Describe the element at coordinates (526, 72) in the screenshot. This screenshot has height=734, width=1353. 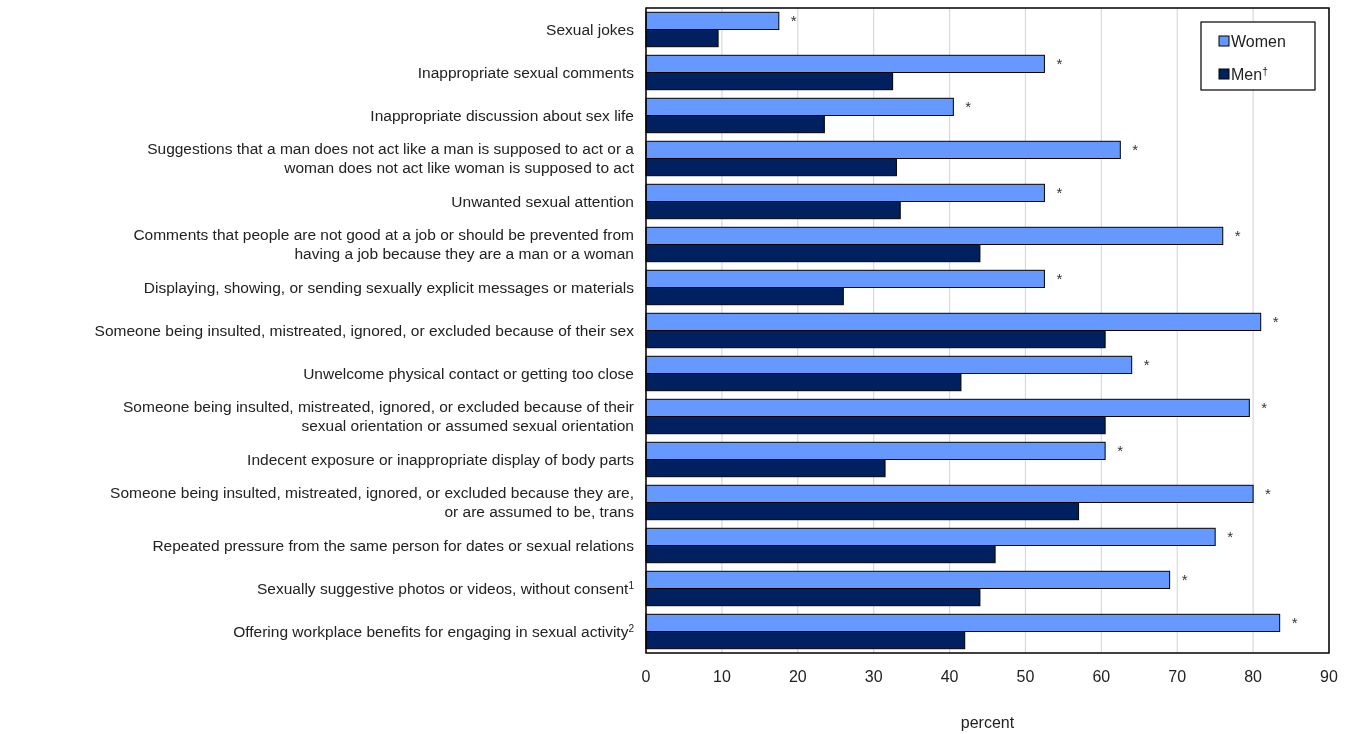
I see `y-tick-label: Inappropriate sexual comments` at that location.